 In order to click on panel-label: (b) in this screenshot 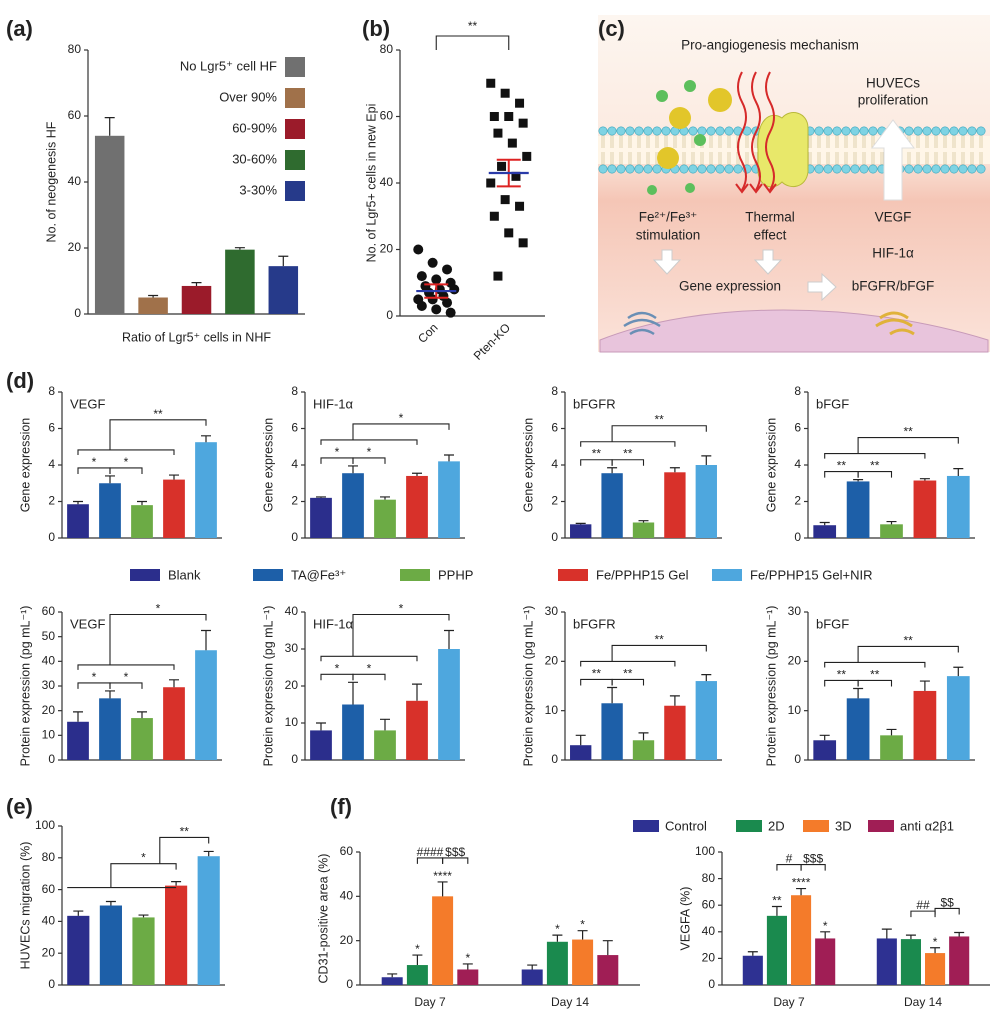, I will do `click(376, 28)`.